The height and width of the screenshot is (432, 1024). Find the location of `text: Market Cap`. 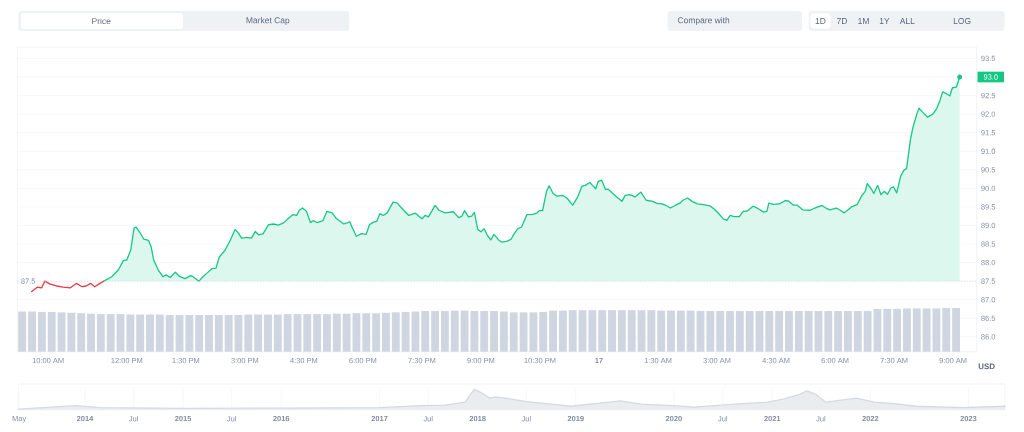

text: Market Cap is located at coordinates (268, 21).